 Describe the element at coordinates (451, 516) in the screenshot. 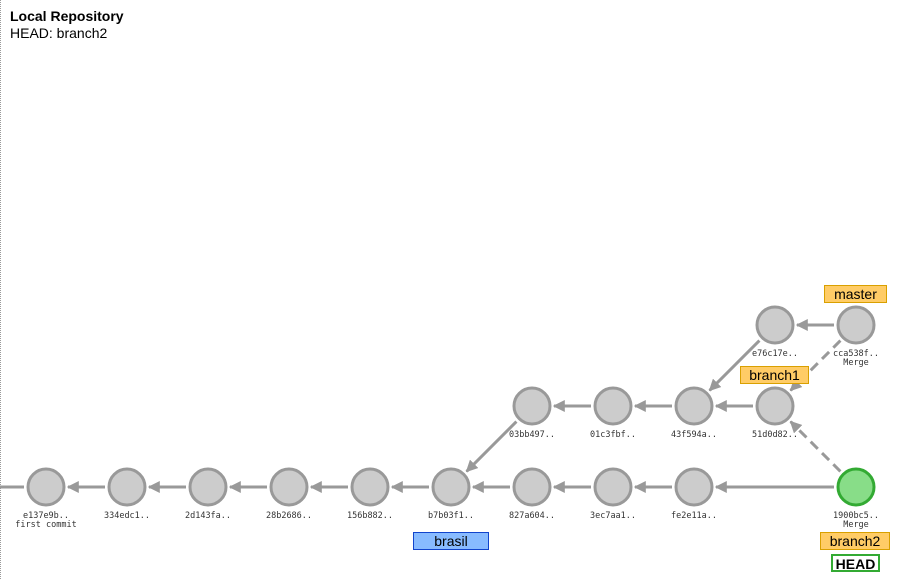

I see `commit-hash-label: b7b03f1..` at that location.